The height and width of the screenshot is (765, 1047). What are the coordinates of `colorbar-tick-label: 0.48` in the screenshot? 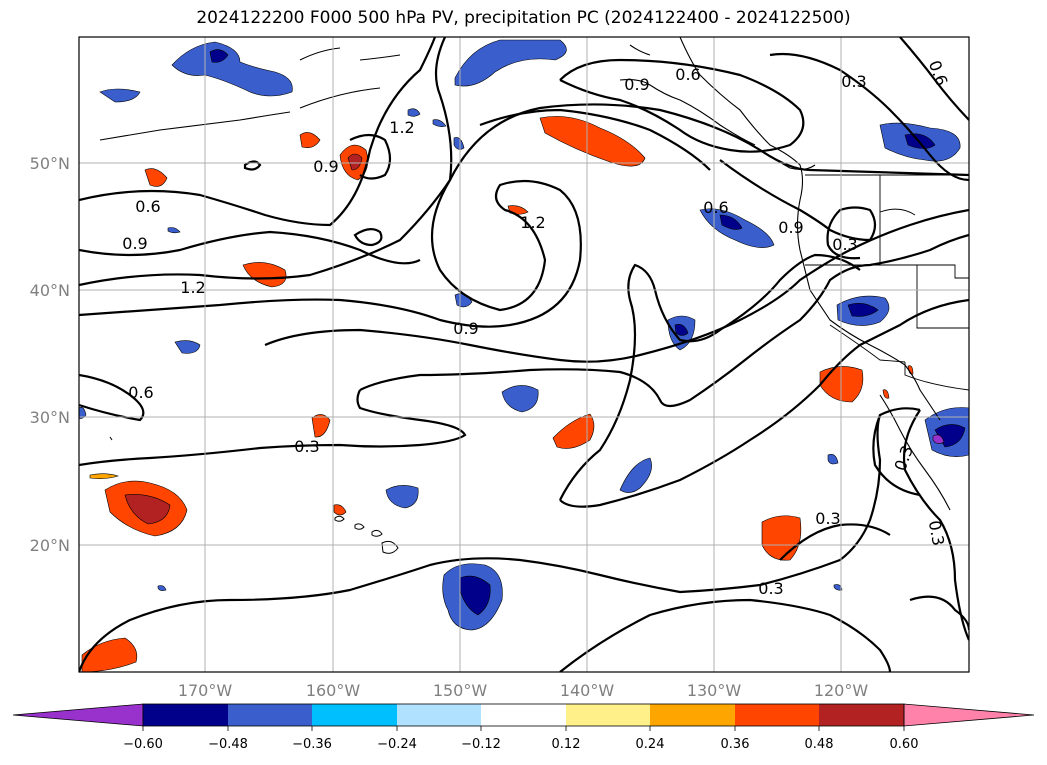 It's located at (819, 744).